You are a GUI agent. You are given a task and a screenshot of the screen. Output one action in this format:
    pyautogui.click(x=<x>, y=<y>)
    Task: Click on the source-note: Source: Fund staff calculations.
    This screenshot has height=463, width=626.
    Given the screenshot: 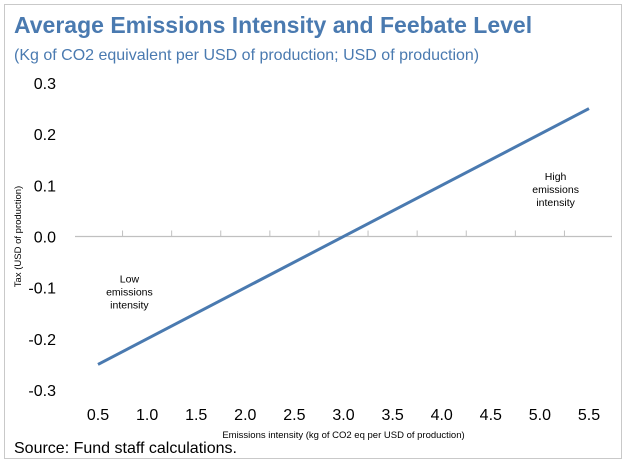 What is the action you would take?
    pyautogui.click(x=125, y=448)
    